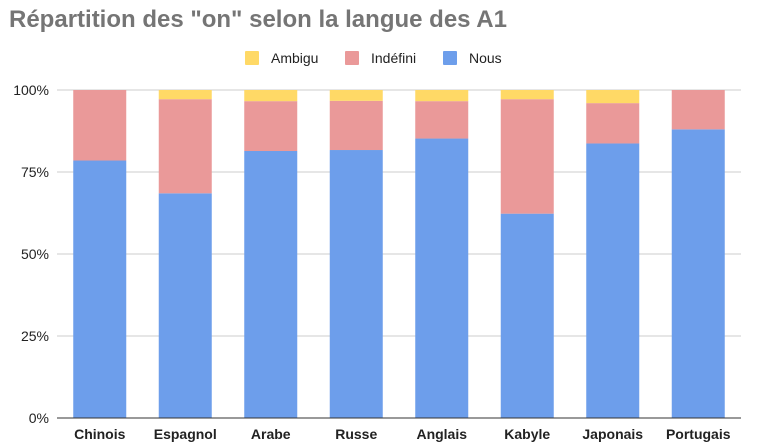 Image resolution: width=764 pixels, height=447 pixels. I want to click on x-tick-label: Japonais, so click(612, 434).